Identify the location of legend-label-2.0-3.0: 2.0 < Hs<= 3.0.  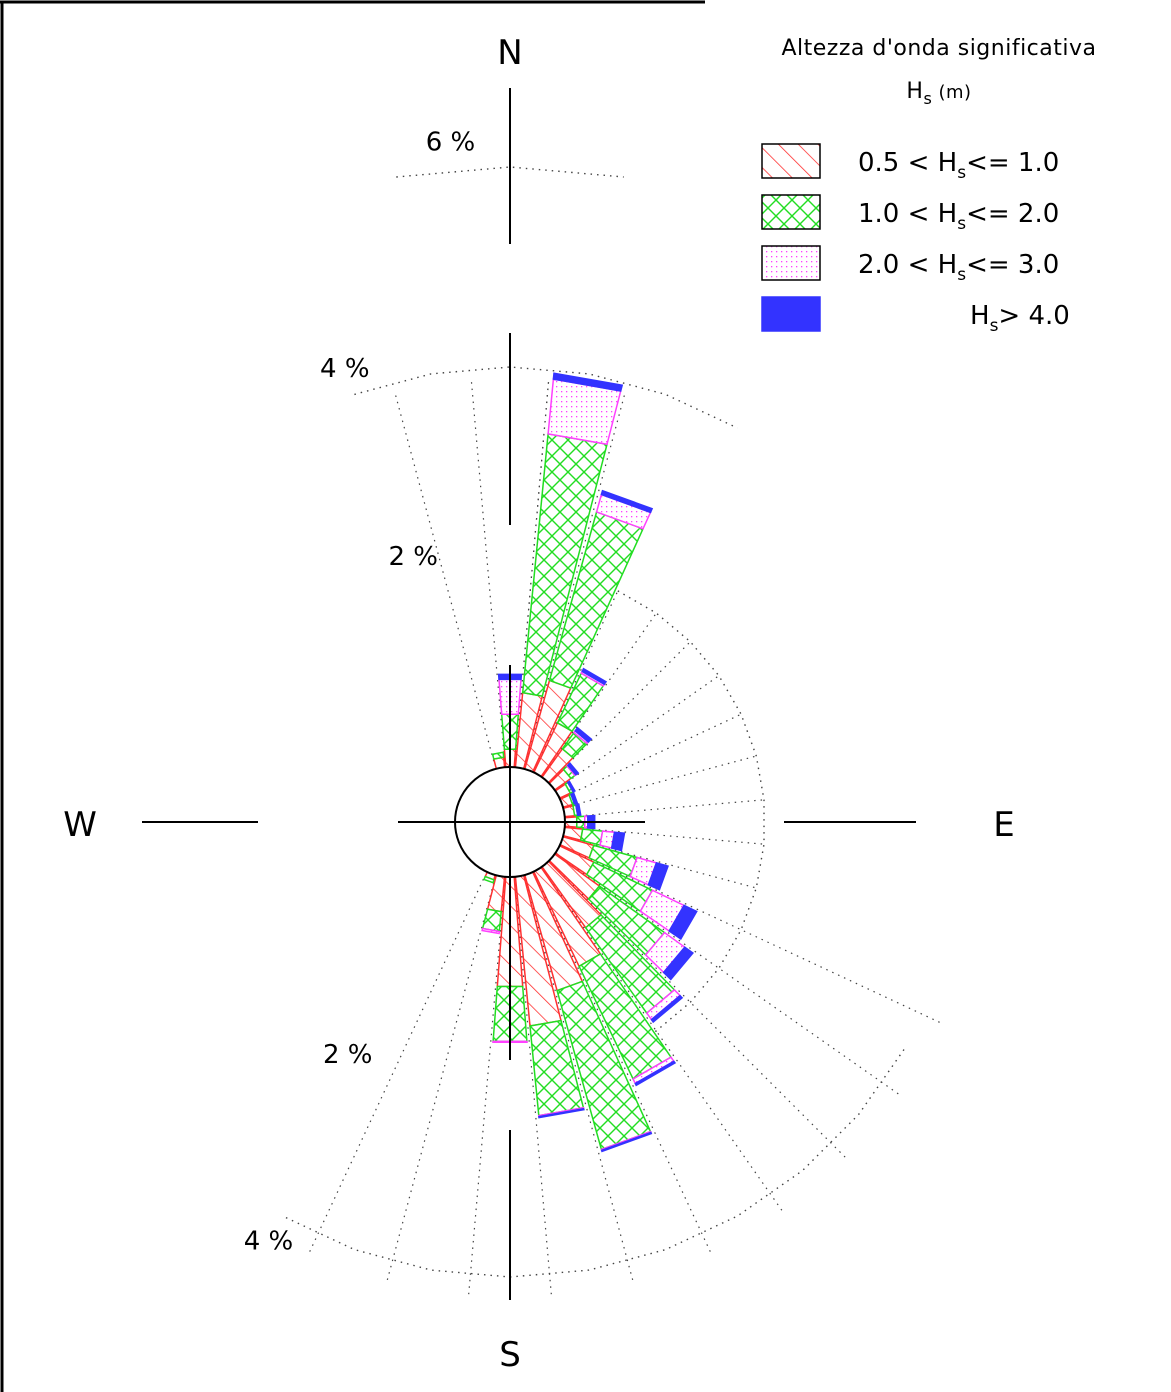
(958, 267).